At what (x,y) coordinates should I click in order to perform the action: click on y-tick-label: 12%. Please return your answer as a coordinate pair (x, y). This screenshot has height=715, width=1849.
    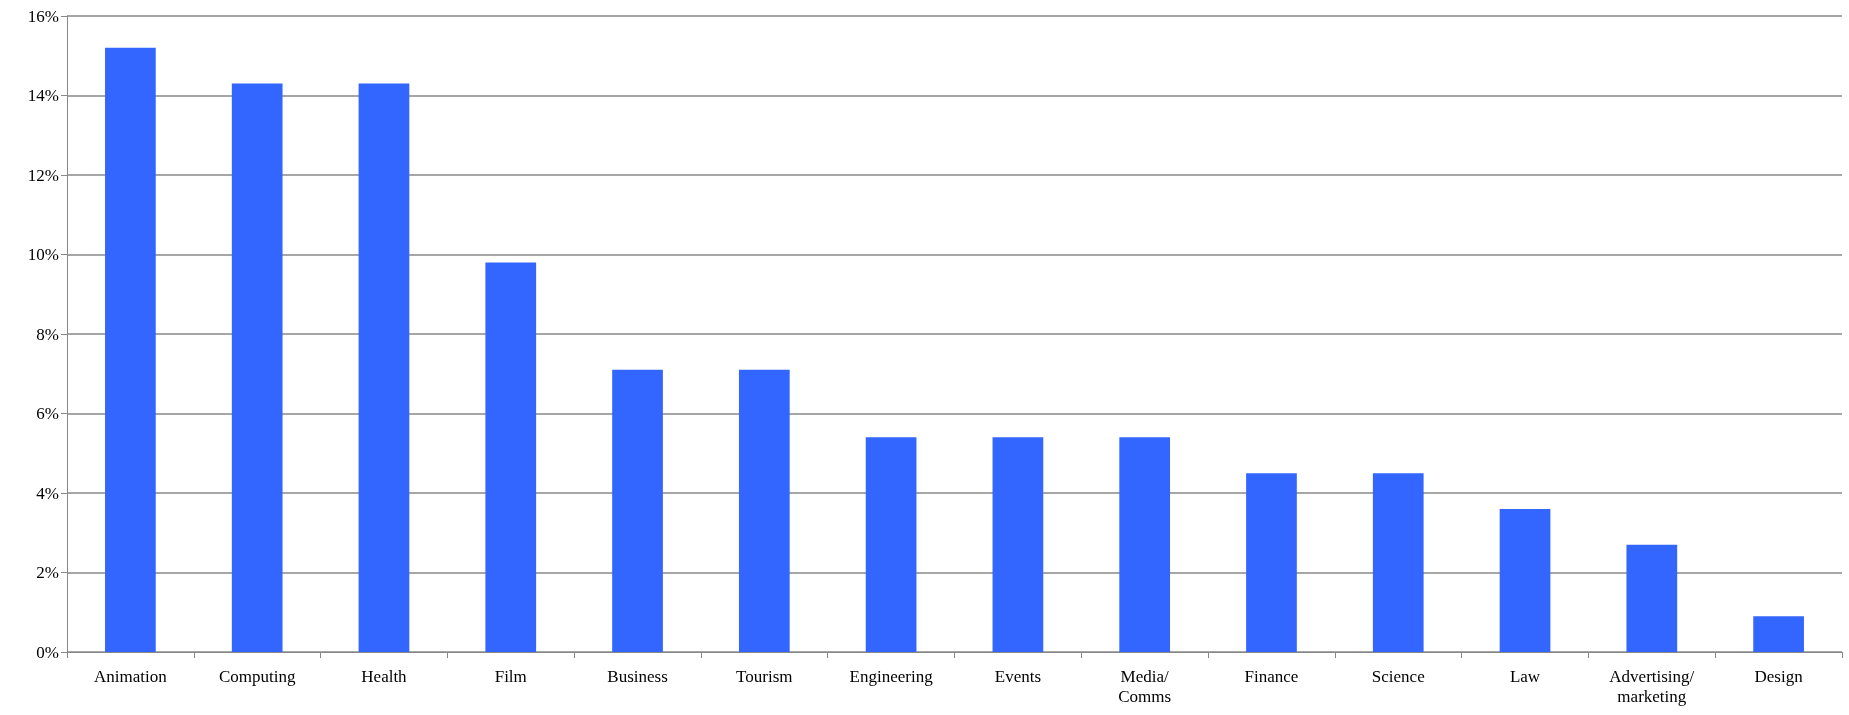
    Looking at the image, I should click on (43, 175).